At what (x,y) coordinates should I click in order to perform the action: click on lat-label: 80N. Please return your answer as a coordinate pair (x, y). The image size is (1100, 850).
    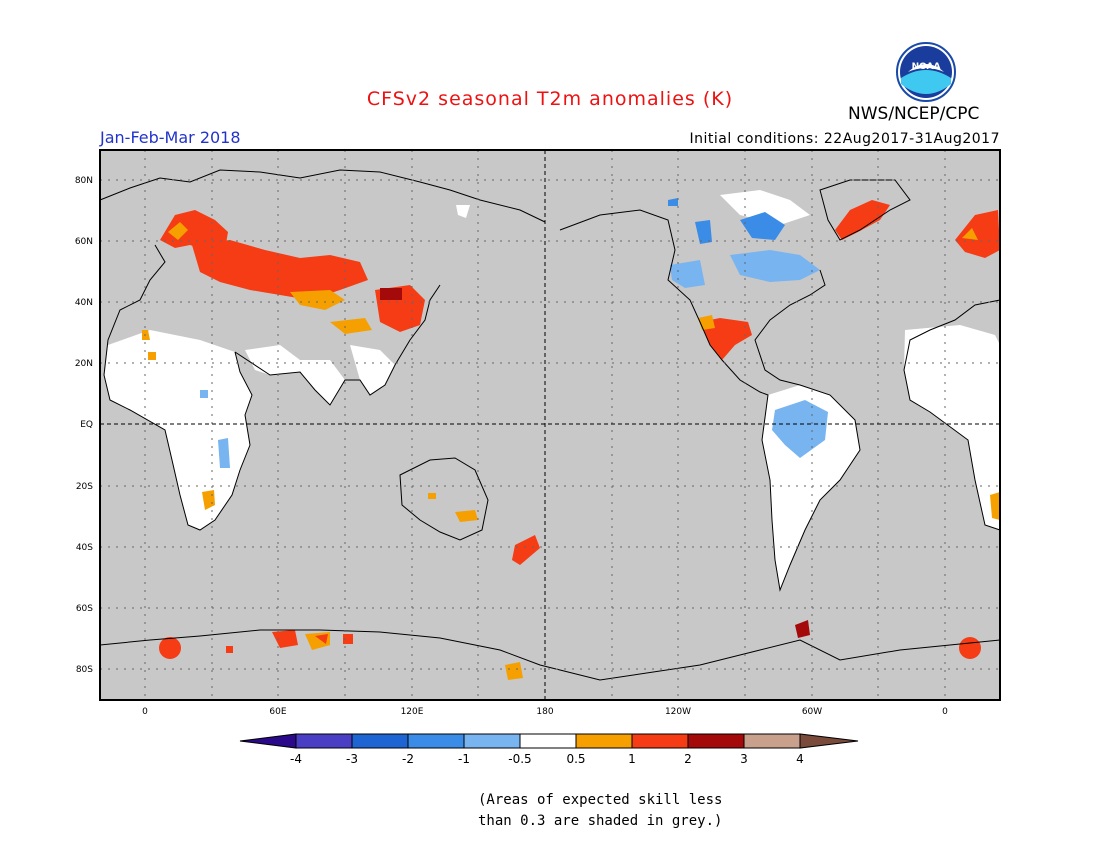
    Looking at the image, I should click on (84, 181).